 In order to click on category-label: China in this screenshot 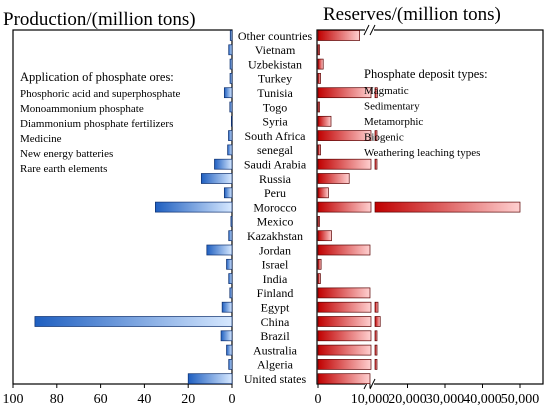, I will do `click(275, 322)`.